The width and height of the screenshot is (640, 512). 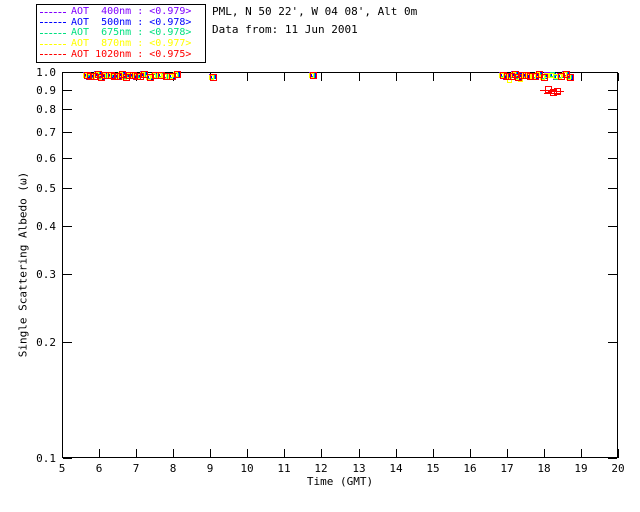 What do you see at coordinates (62, 468) in the screenshot?
I see `x-tick-label: 5` at bounding box center [62, 468].